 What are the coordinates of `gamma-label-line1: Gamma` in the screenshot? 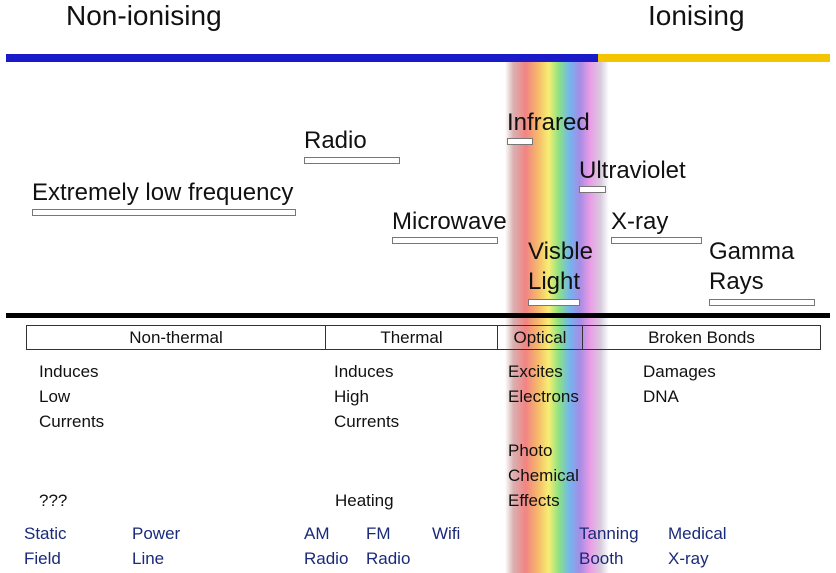 It's located at (752, 251).